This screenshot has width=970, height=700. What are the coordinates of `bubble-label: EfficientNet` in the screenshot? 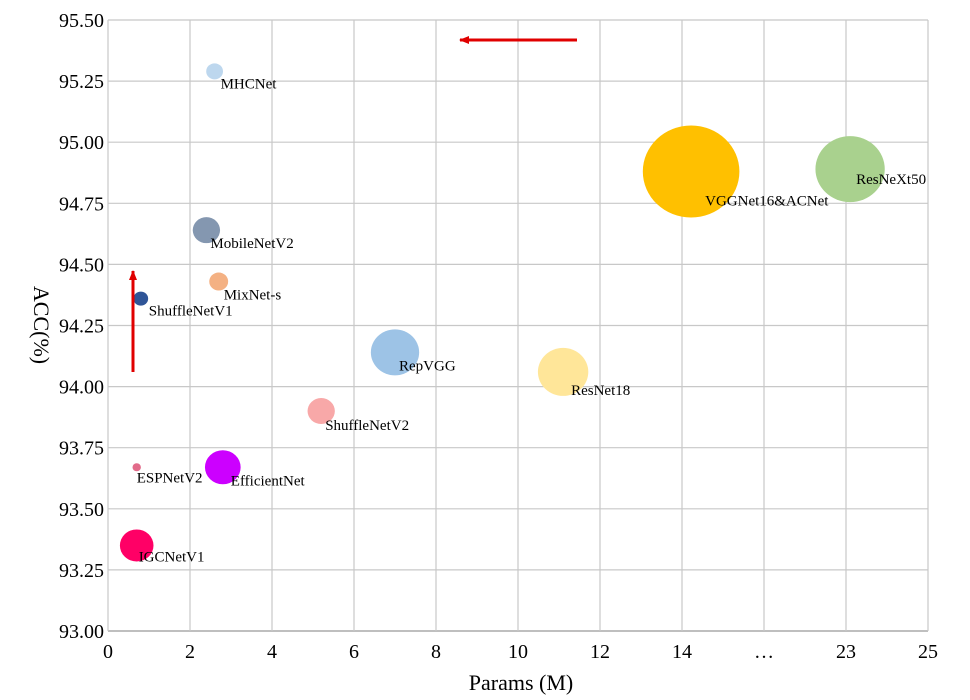 It's located at (268, 481).